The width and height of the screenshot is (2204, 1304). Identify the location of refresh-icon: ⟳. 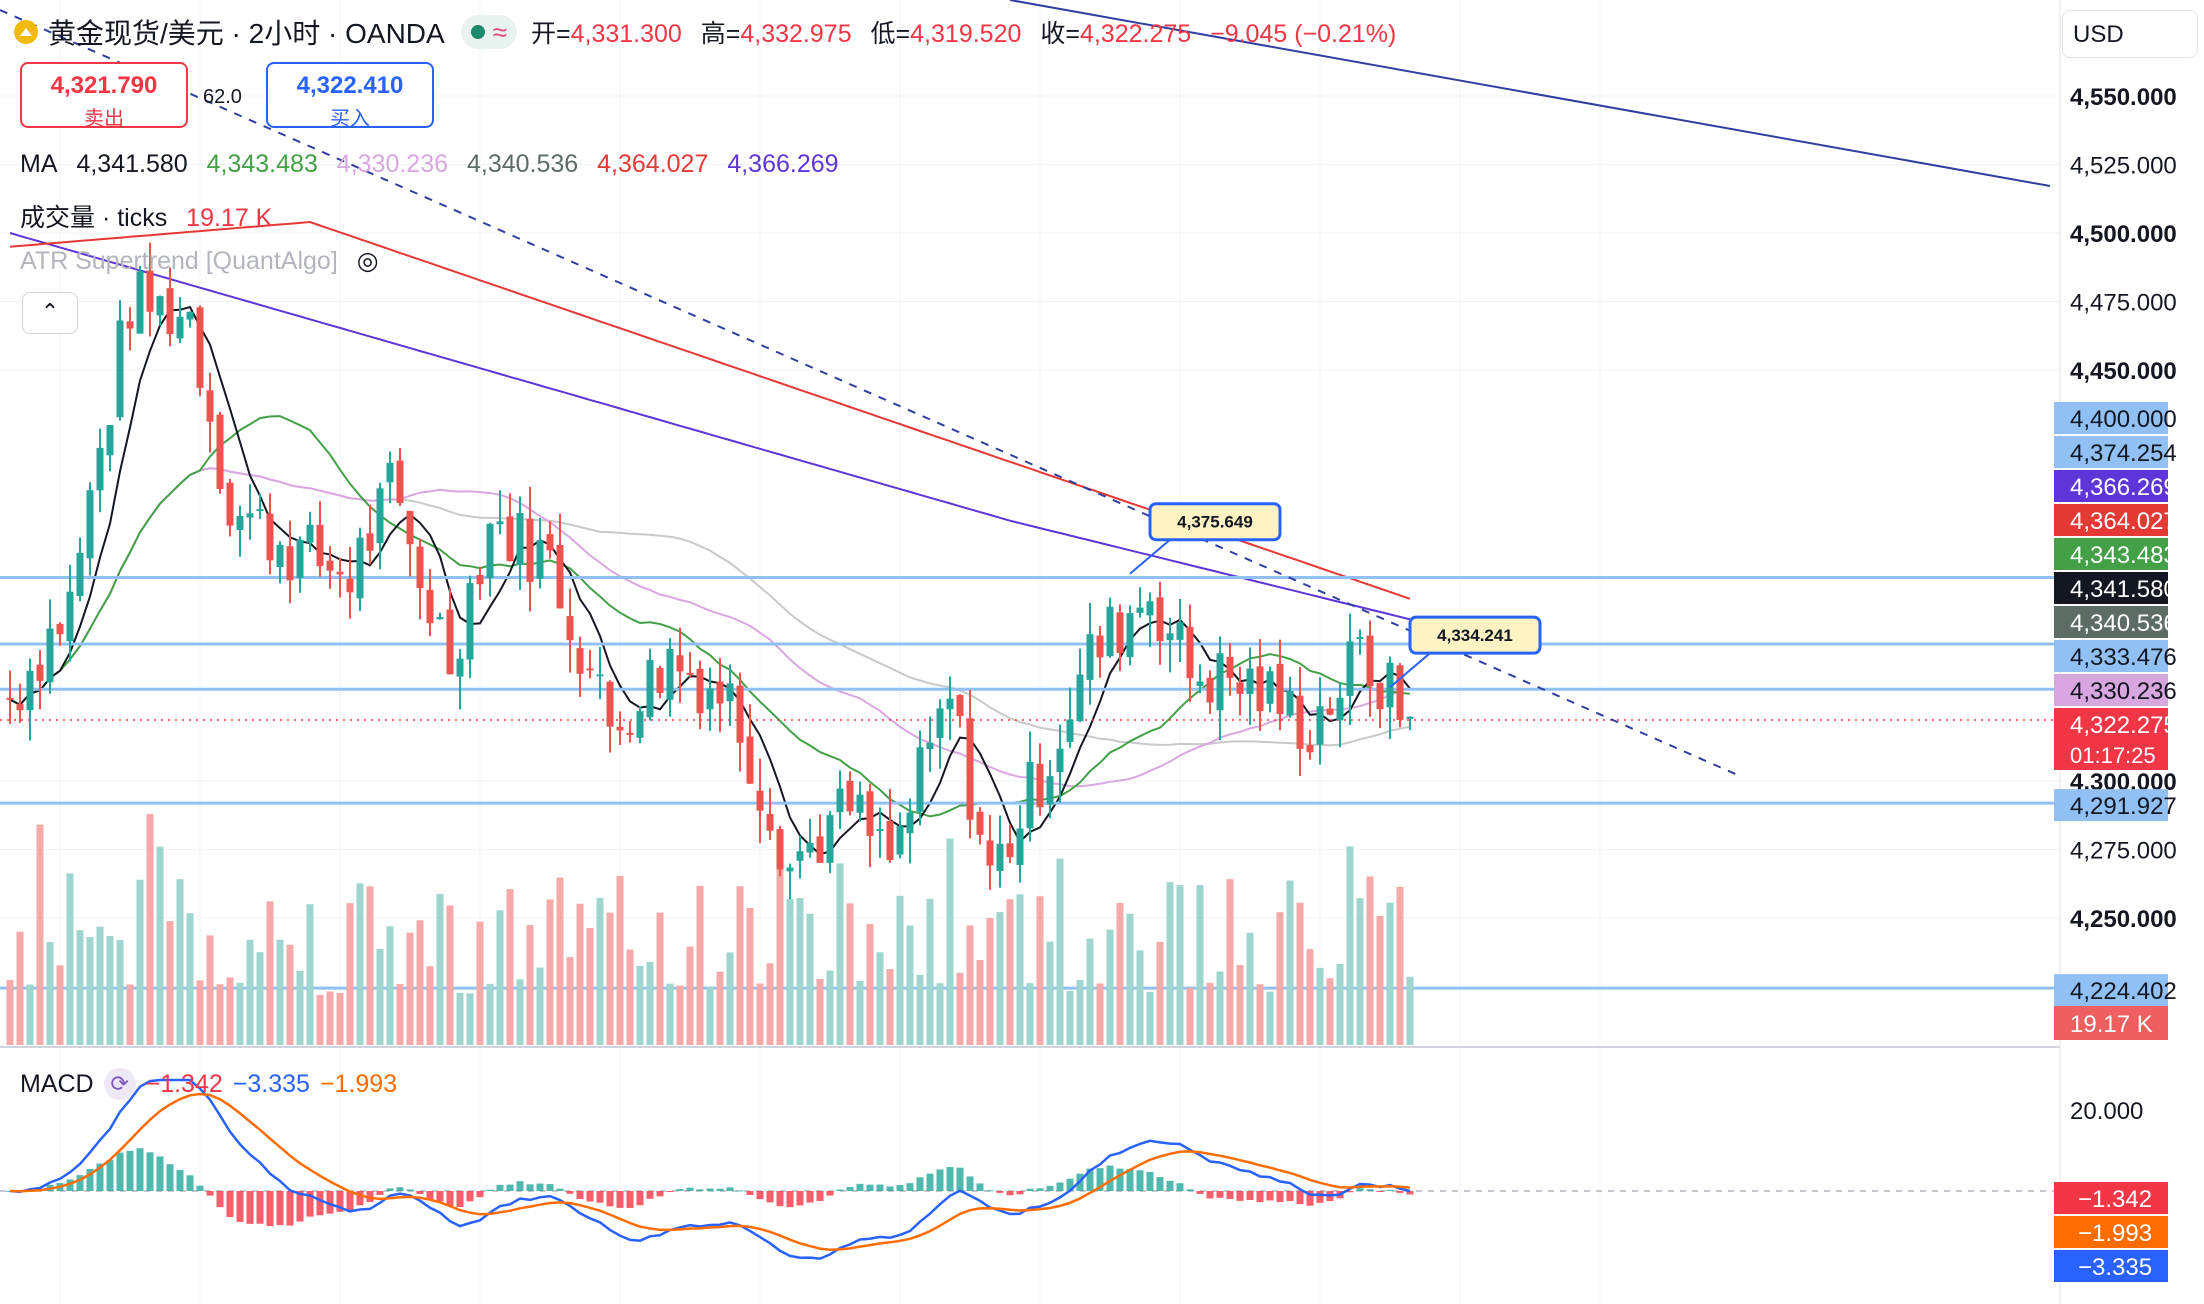
(119, 1084).